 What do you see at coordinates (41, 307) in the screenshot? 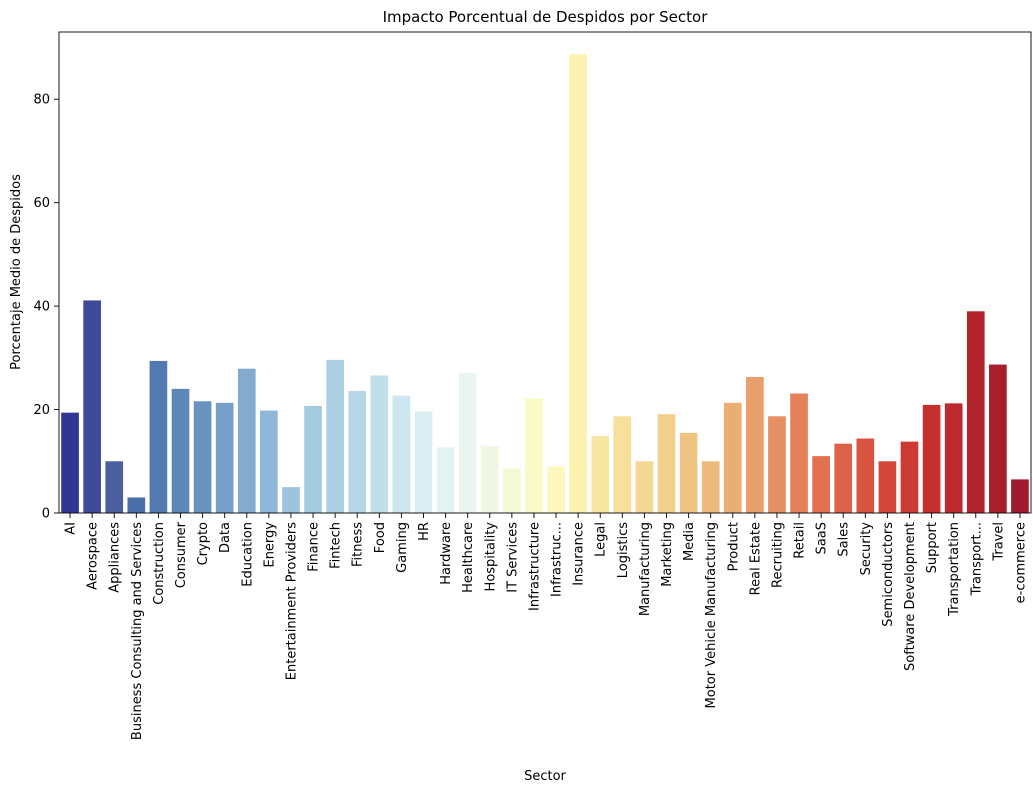
I see `y-tick-label: 40` at bounding box center [41, 307].